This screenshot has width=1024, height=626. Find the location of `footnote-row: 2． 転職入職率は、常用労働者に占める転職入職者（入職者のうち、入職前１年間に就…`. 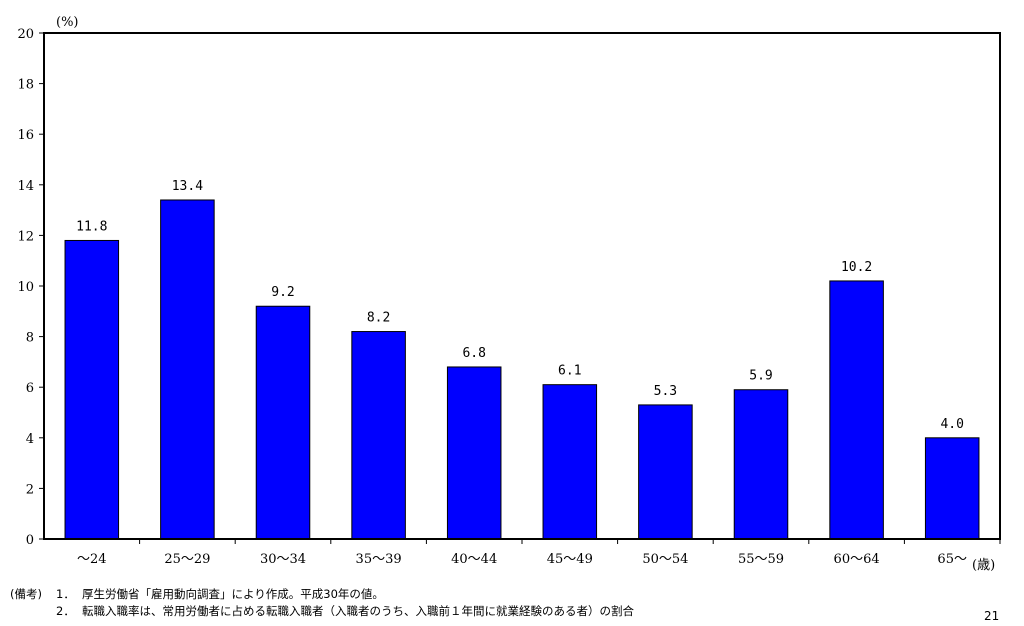

footnote-row: 2． 転職入職率は、常用労働者に占める転職入職者（入職者のうち、入職前１年間に就… is located at coordinates (322, 611).